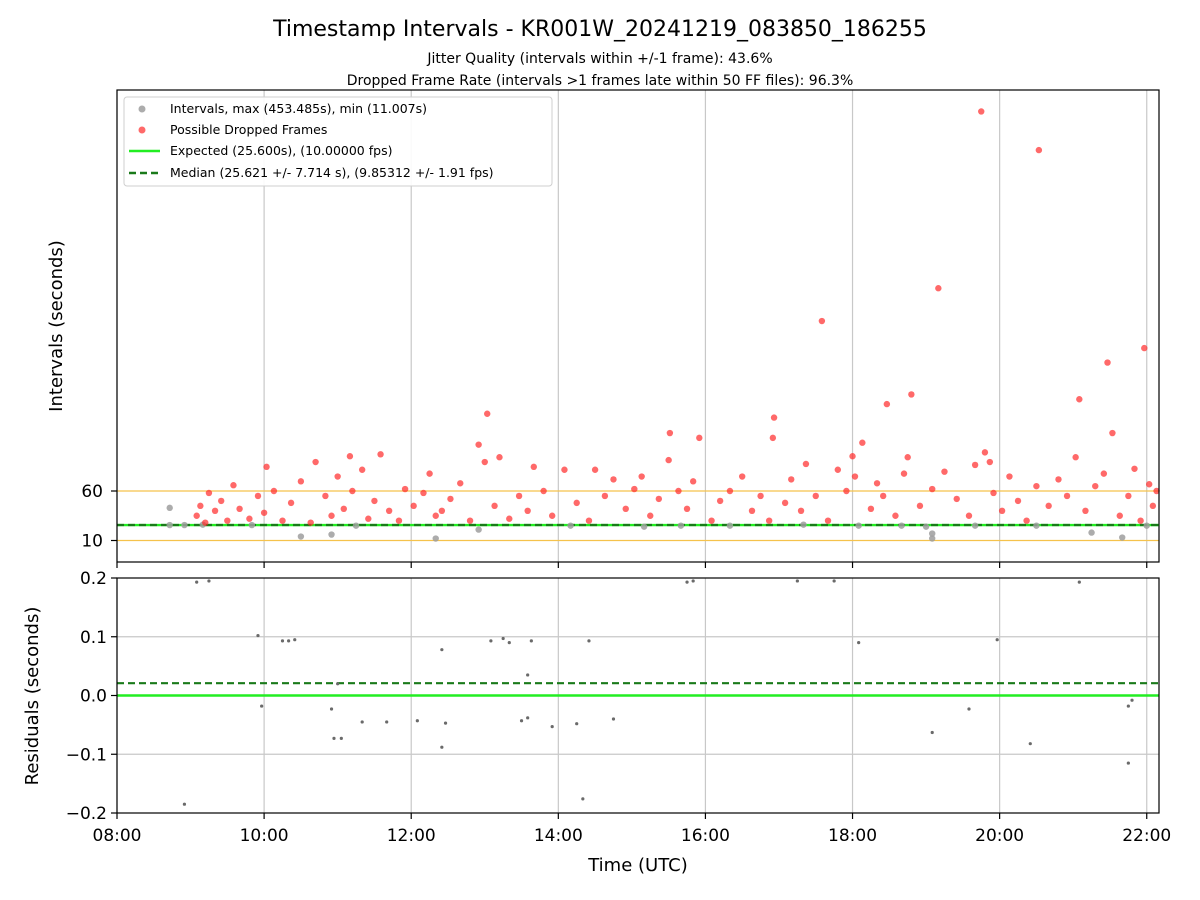 This screenshot has width=1200, height=900. Describe the element at coordinates (338, 141) in the screenshot. I see `legend-box` at that location.